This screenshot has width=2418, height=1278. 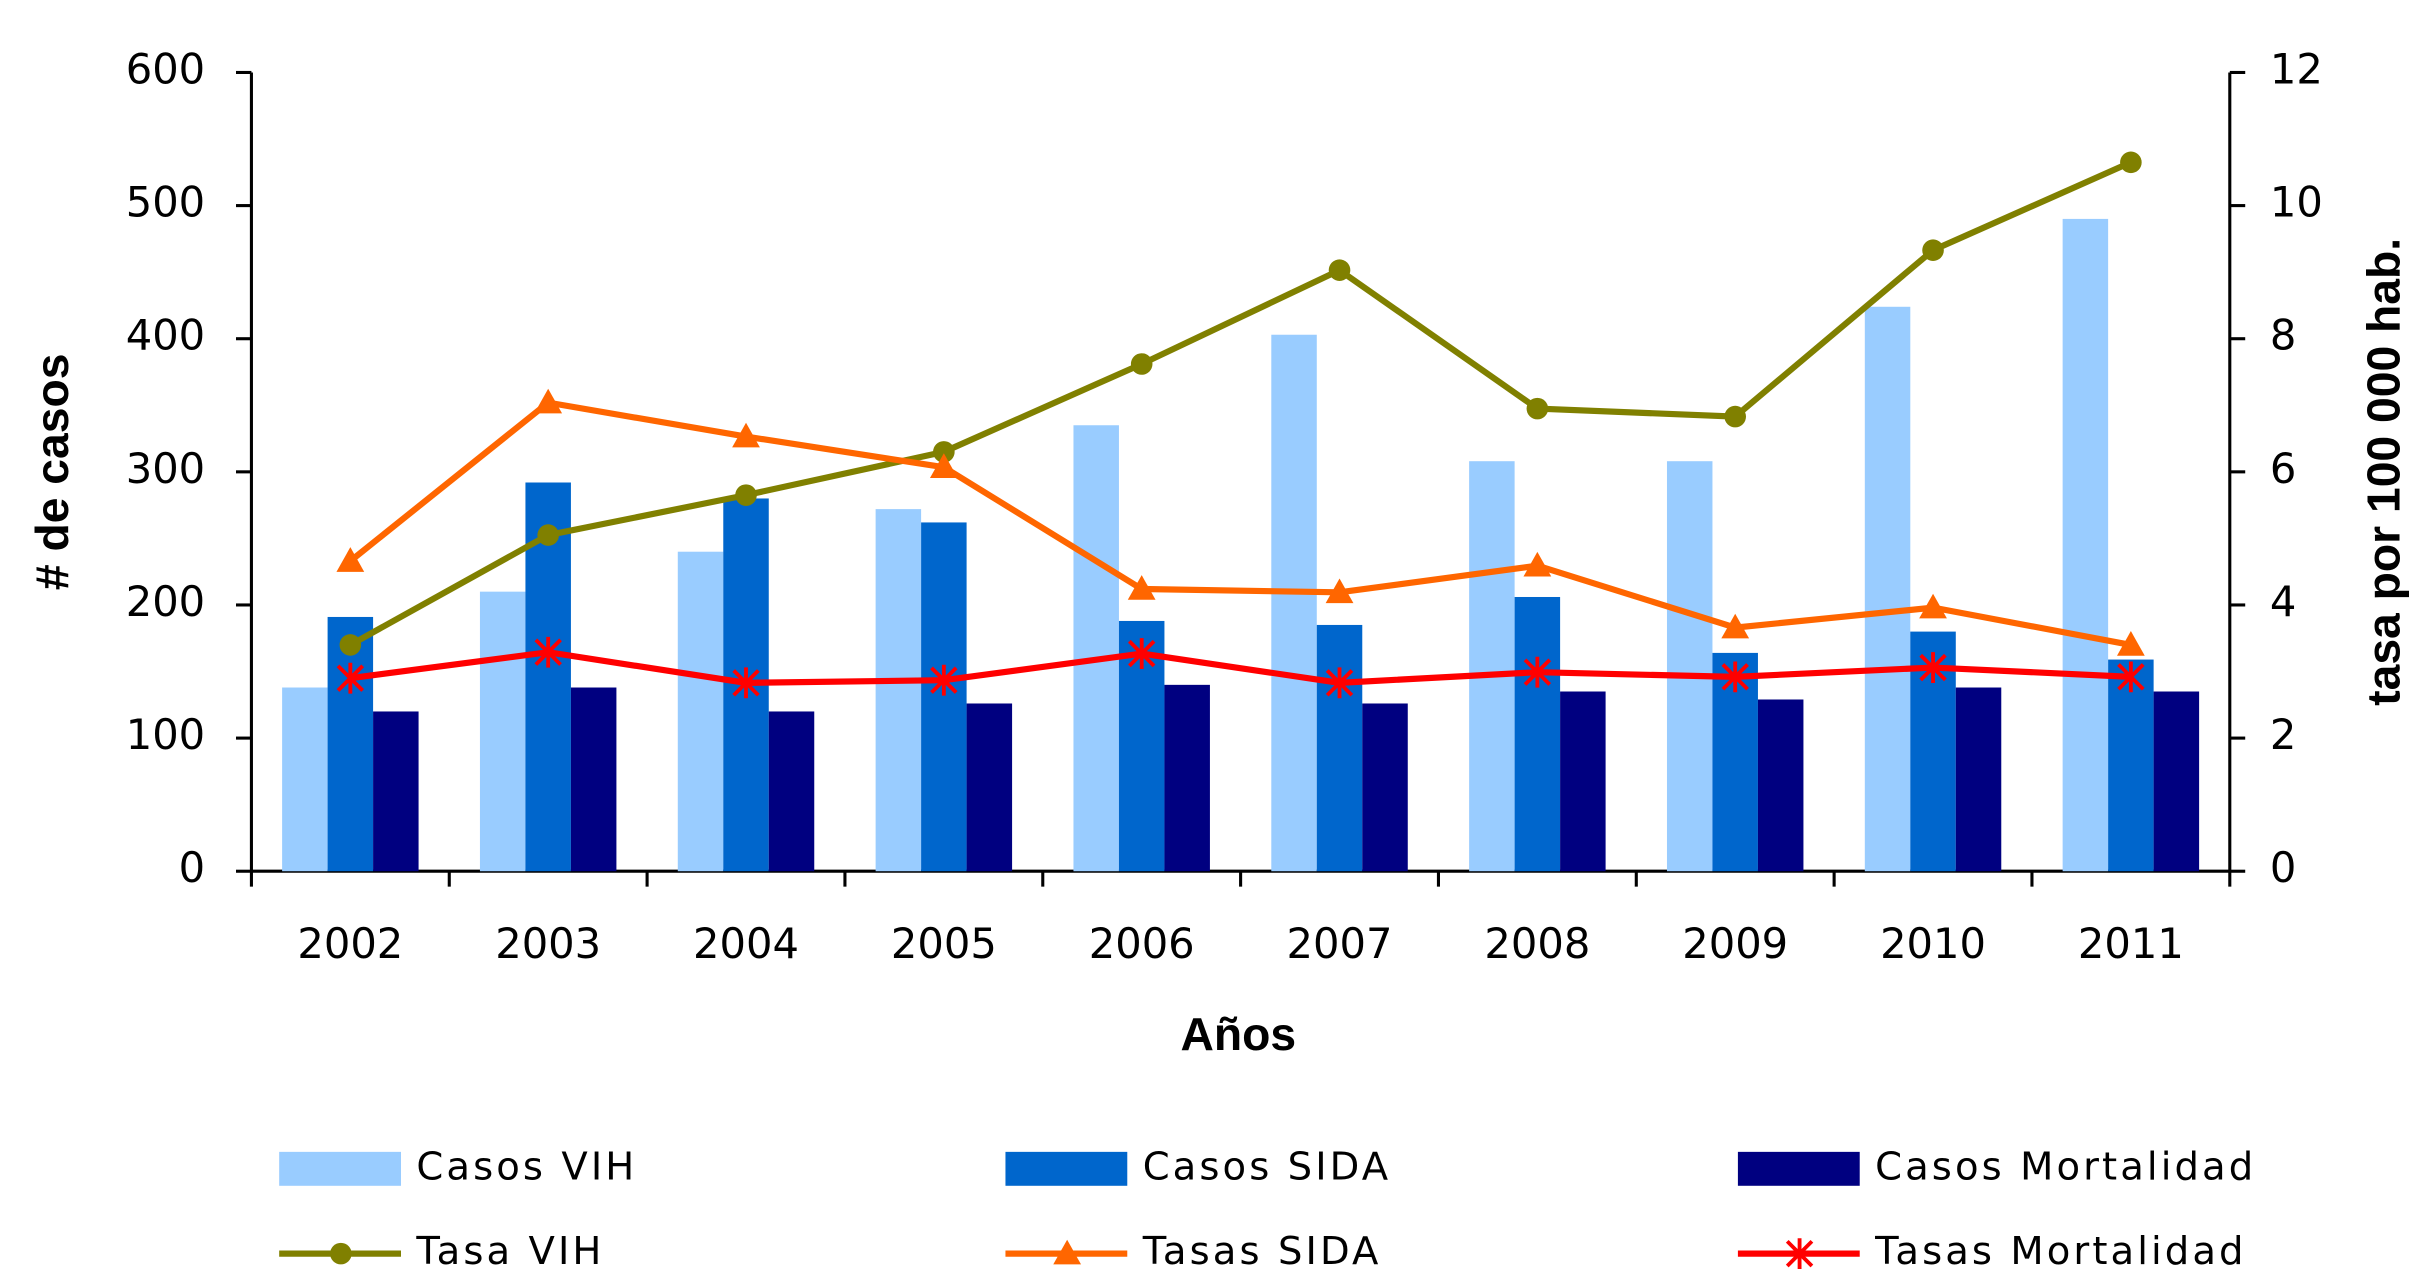 What do you see at coordinates (165, 202) in the screenshot?
I see `y-tick-label: 500` at bounding box center [165, 202].